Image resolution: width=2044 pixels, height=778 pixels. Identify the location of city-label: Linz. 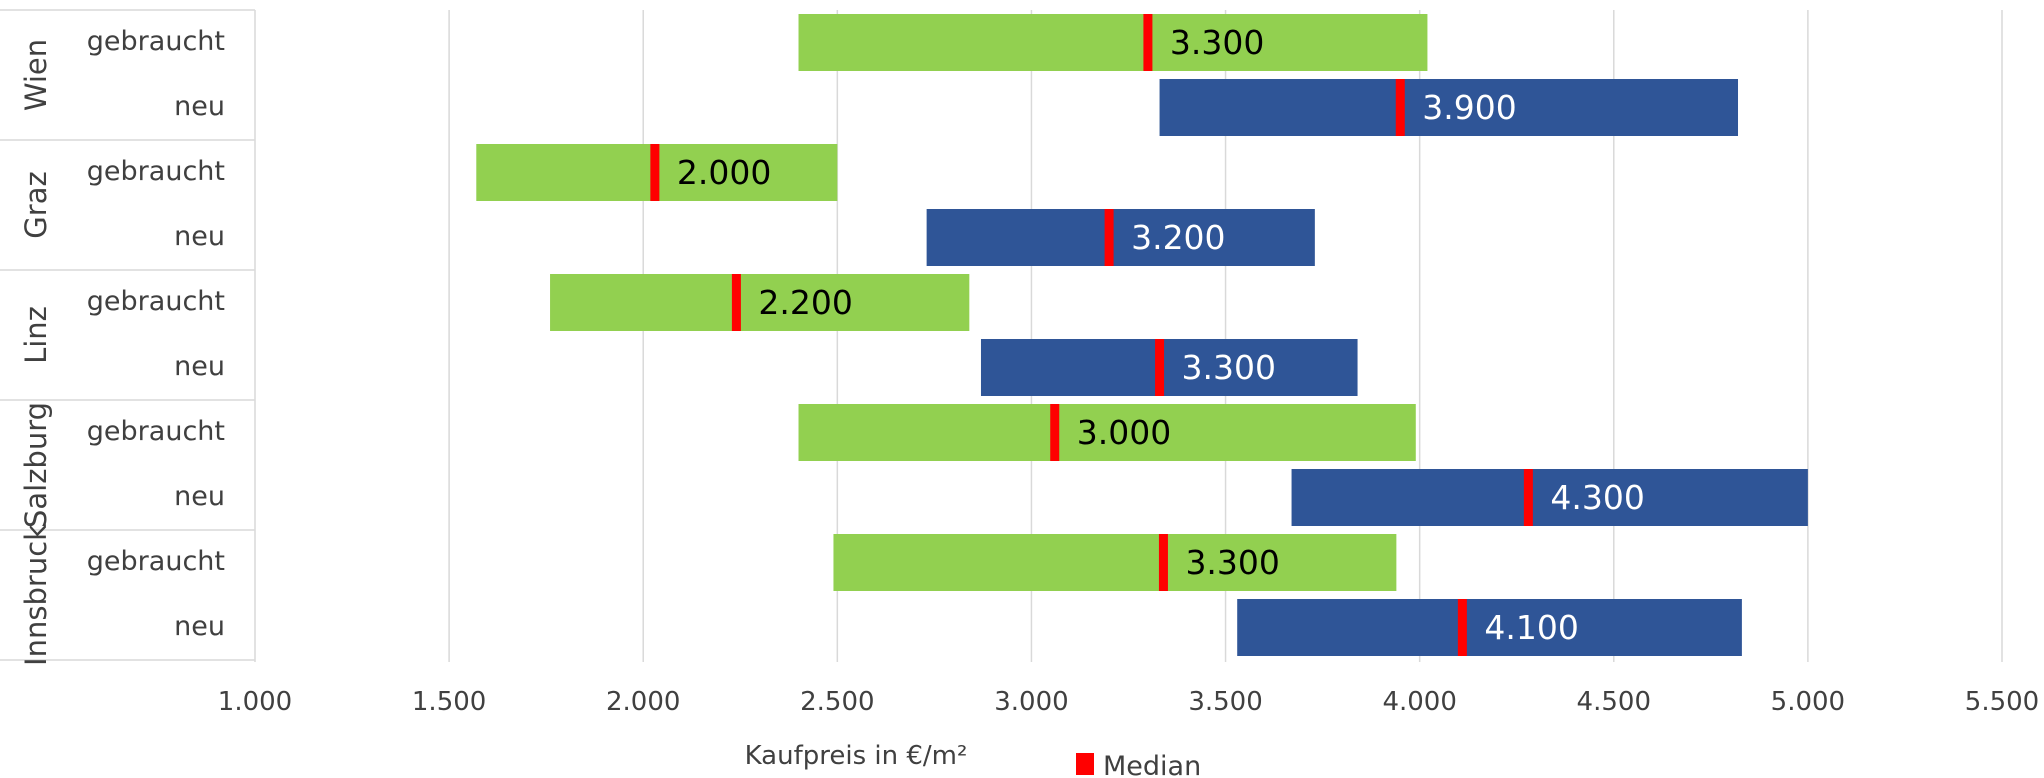
(36, 335).